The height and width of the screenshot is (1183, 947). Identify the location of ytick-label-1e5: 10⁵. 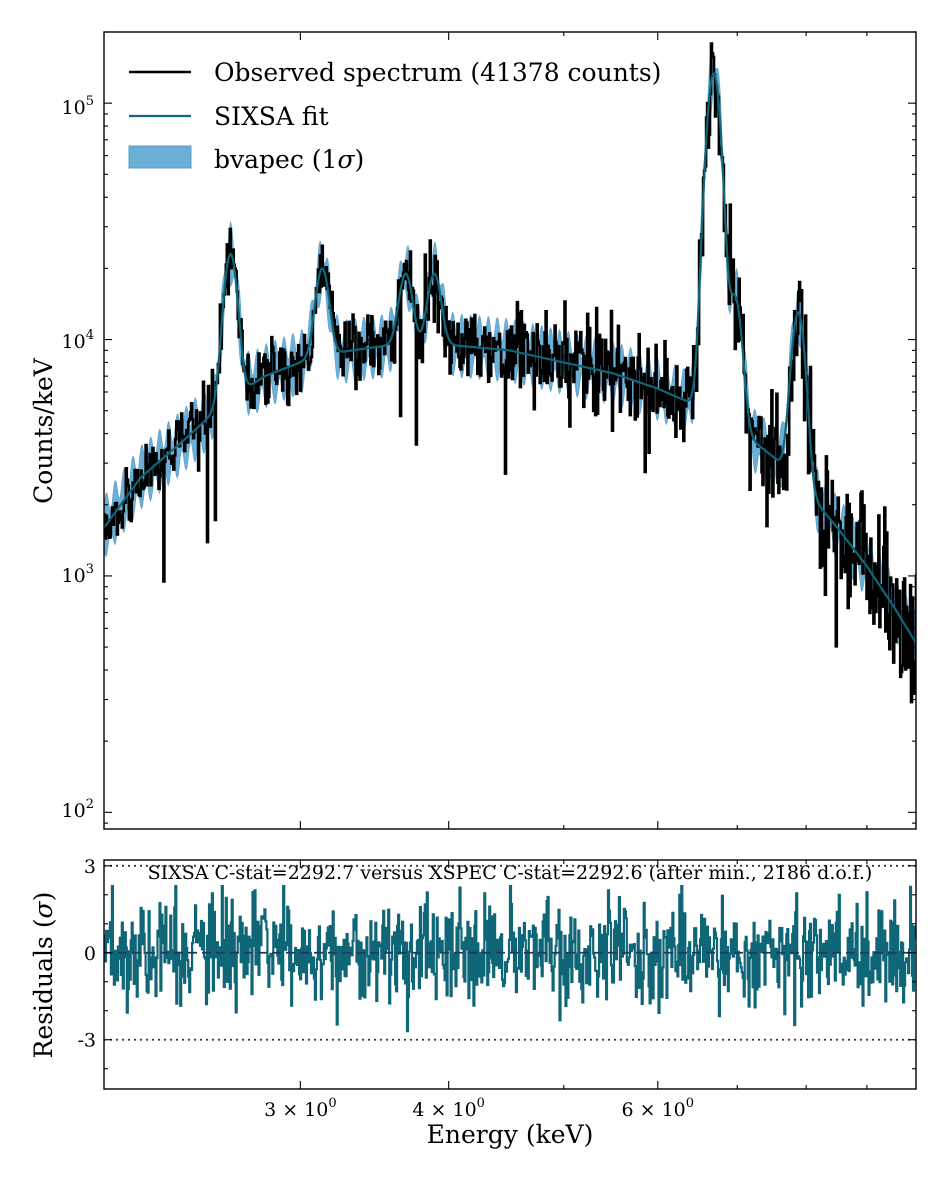
(78, 106).